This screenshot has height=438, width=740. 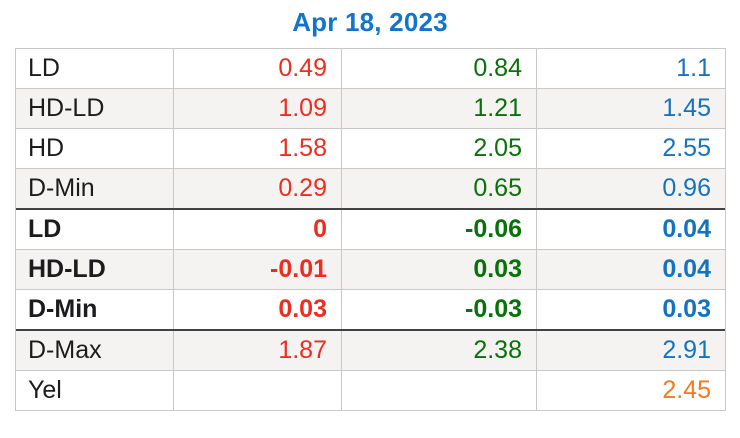 What do you see at coordinates (630, 108) in the screenshot?
I see `value-cell: 1.45` at bounding box center [630, 108].